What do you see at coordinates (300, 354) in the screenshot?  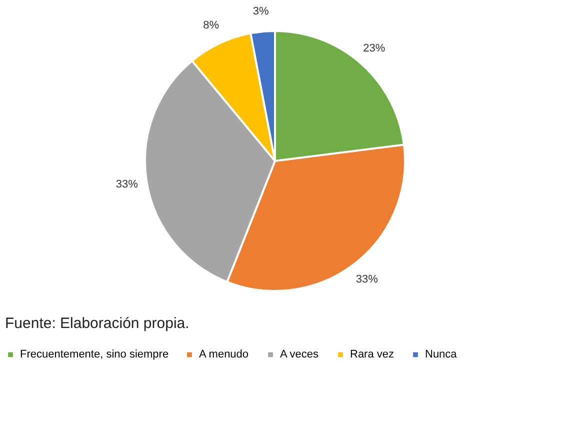 I see `legend-label: A veces` at bounding box center [300, 354].